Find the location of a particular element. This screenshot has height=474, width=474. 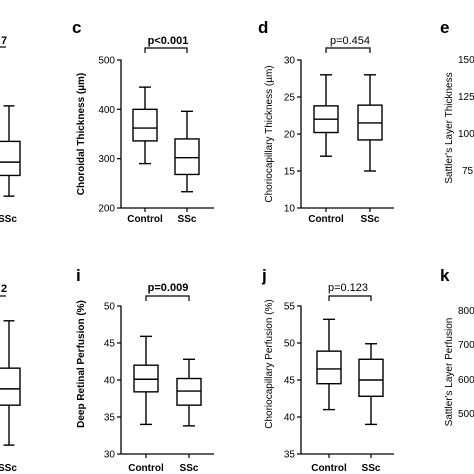

y-tick-label: 25 is located at coordinates (290, 98).